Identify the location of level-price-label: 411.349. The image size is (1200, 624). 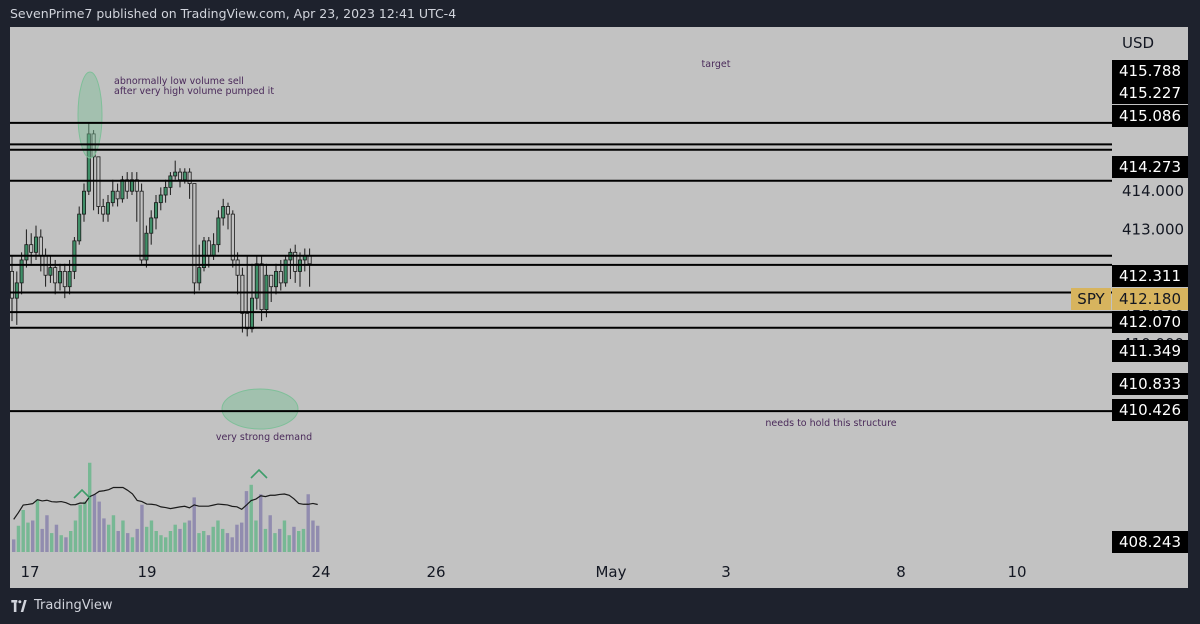
(1150, 351).